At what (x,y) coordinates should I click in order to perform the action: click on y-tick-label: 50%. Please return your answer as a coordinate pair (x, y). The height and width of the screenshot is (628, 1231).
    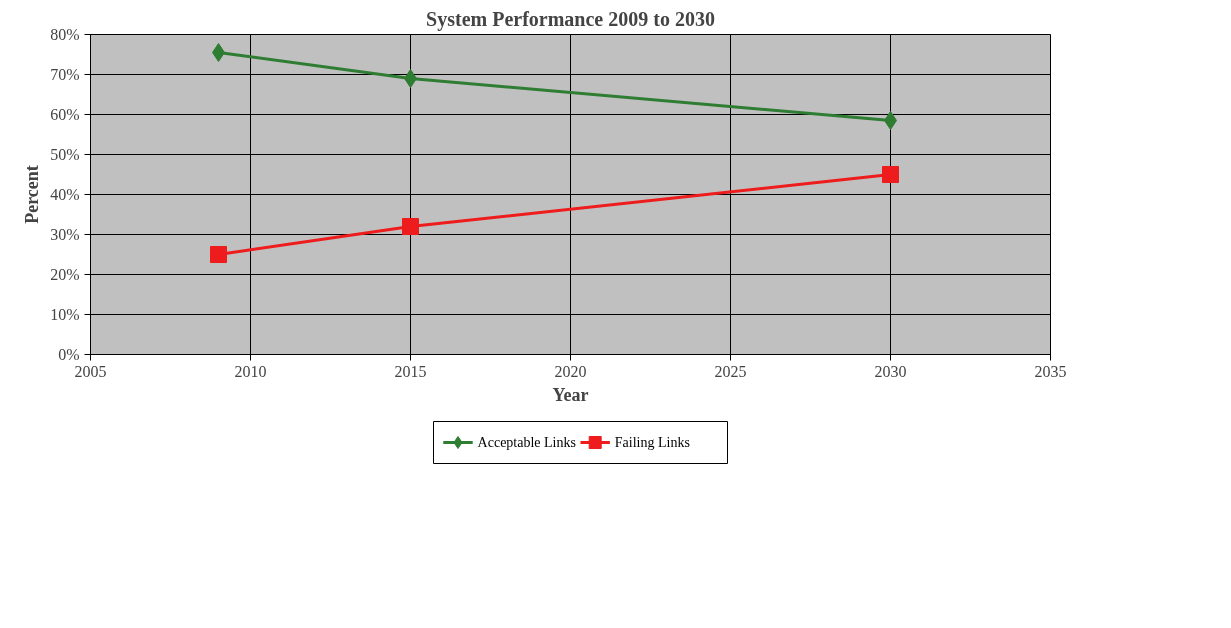
    Looking at the image, I should click on (65, 154).